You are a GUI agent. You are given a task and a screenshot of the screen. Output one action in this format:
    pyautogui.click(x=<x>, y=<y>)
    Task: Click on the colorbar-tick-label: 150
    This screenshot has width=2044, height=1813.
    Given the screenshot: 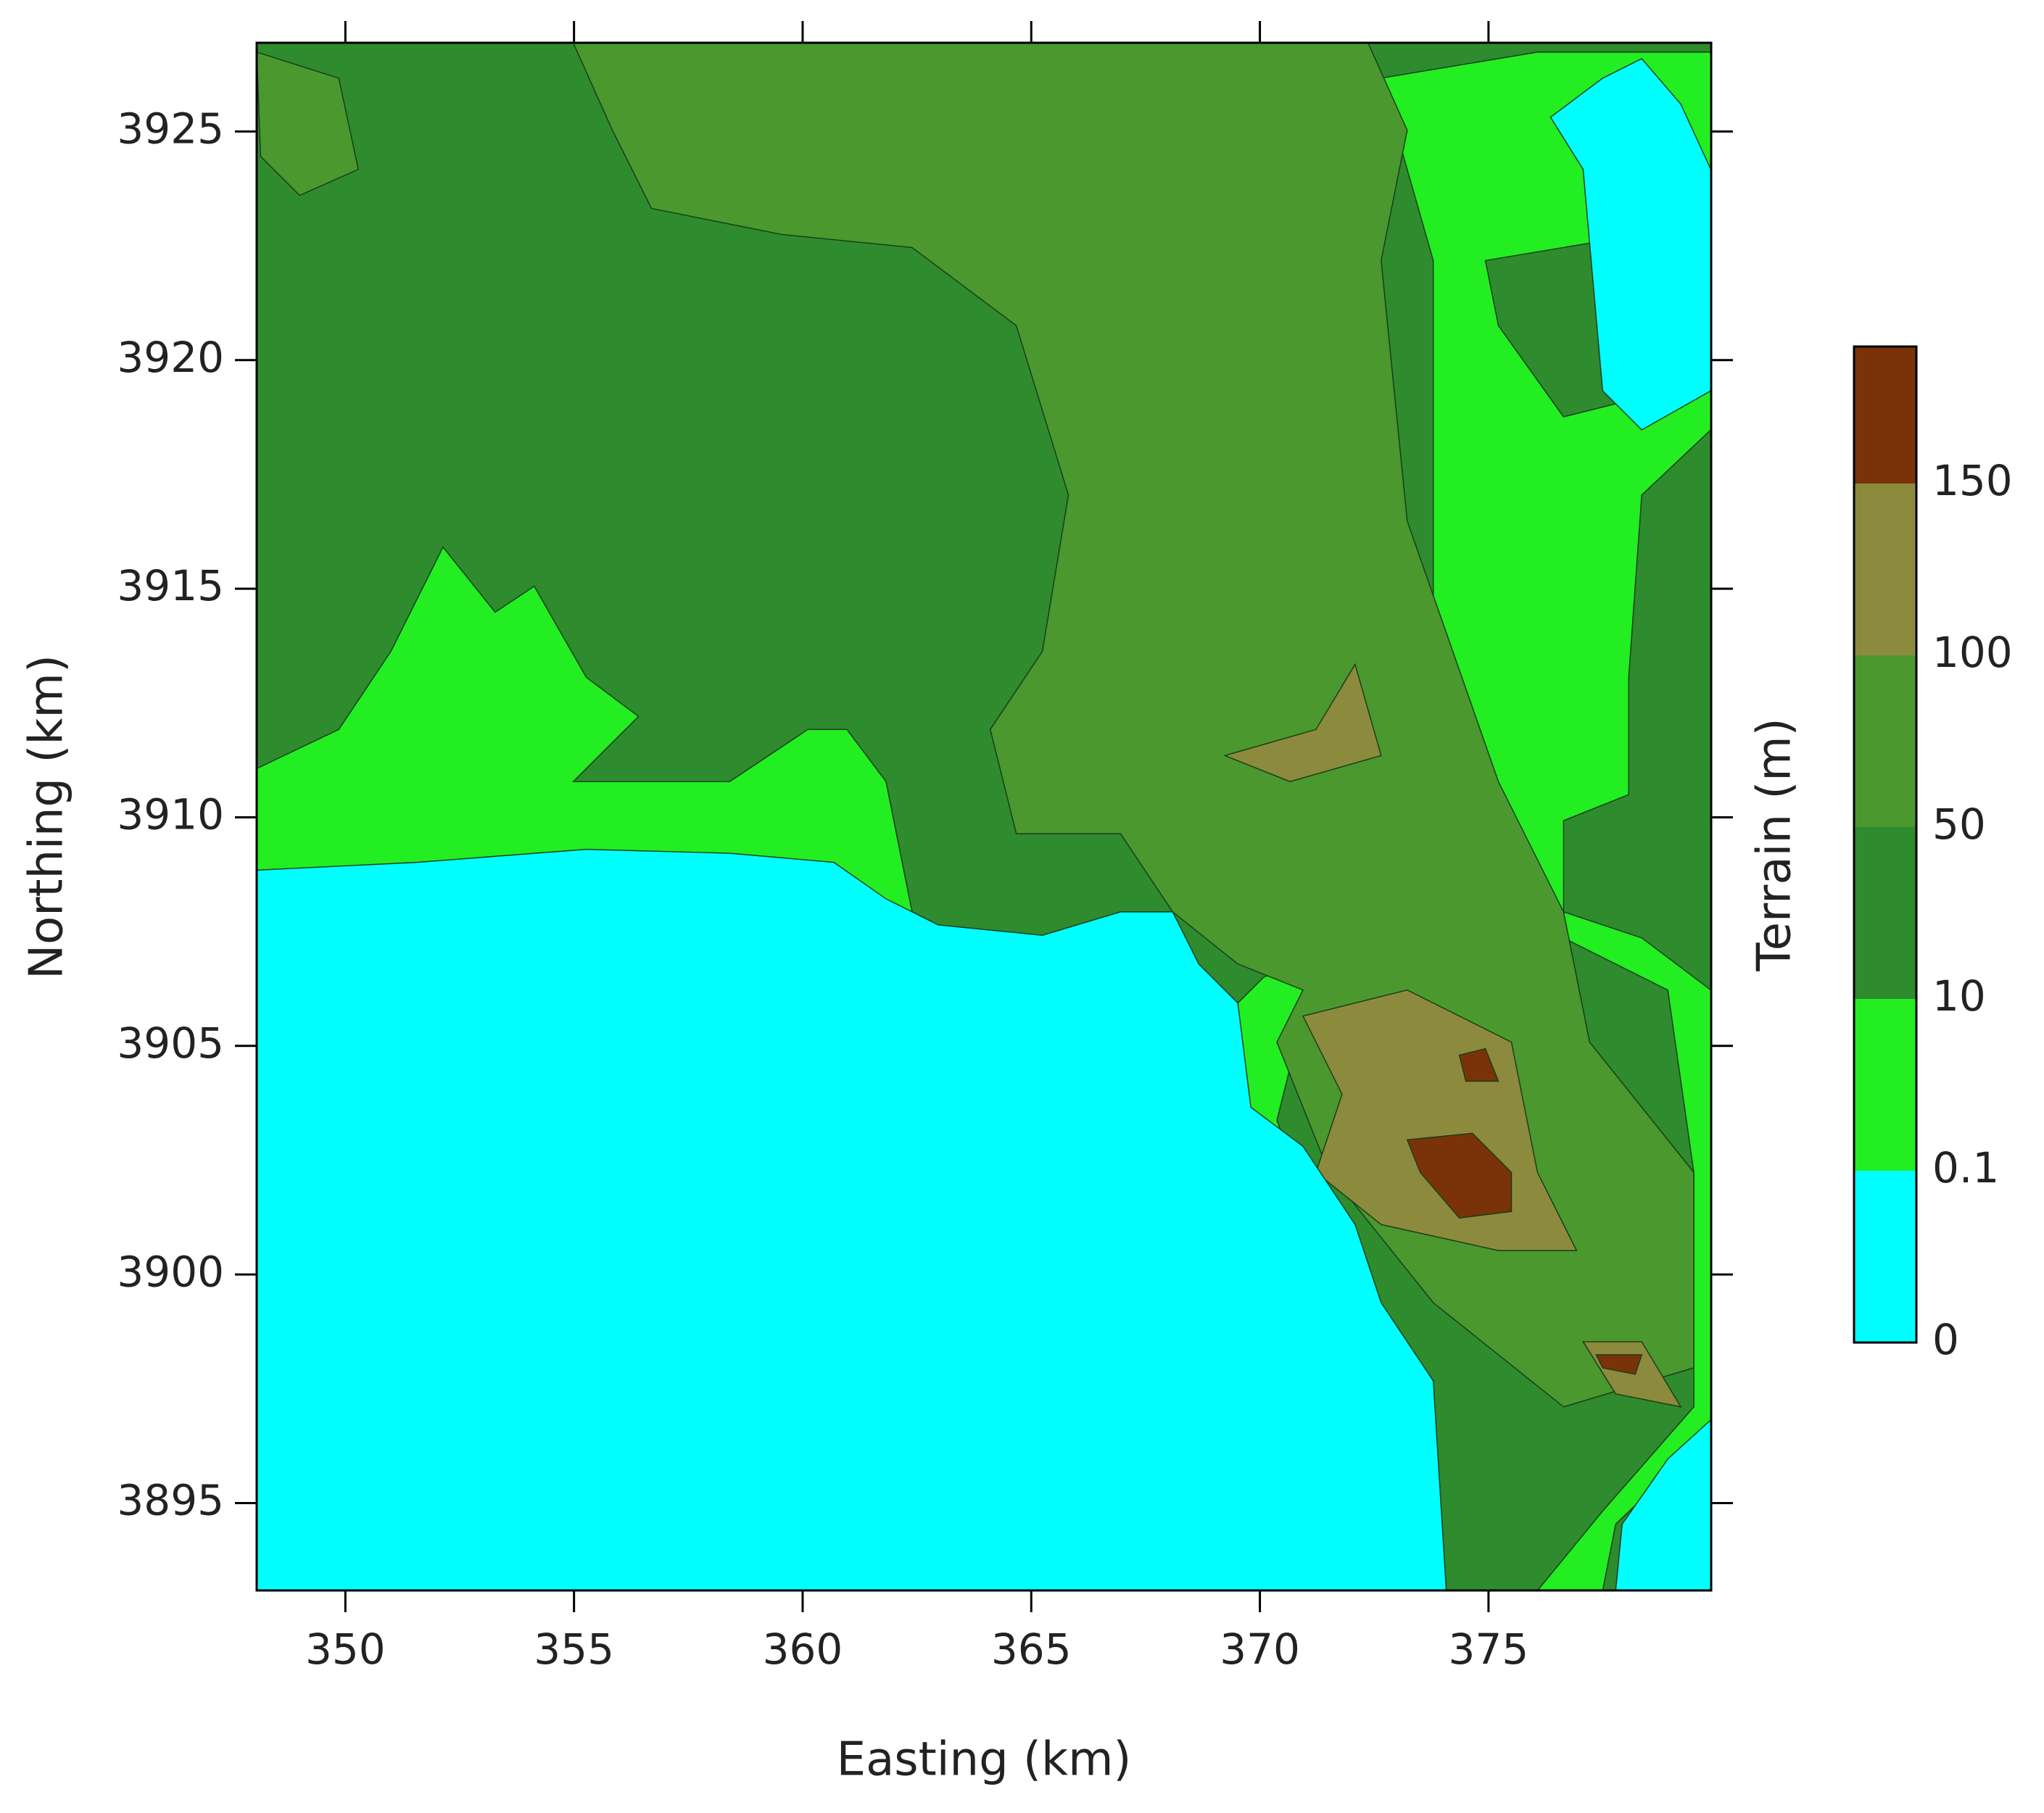 What is the action you would take?
    pyautogui.click(x=1973, y=480)
    